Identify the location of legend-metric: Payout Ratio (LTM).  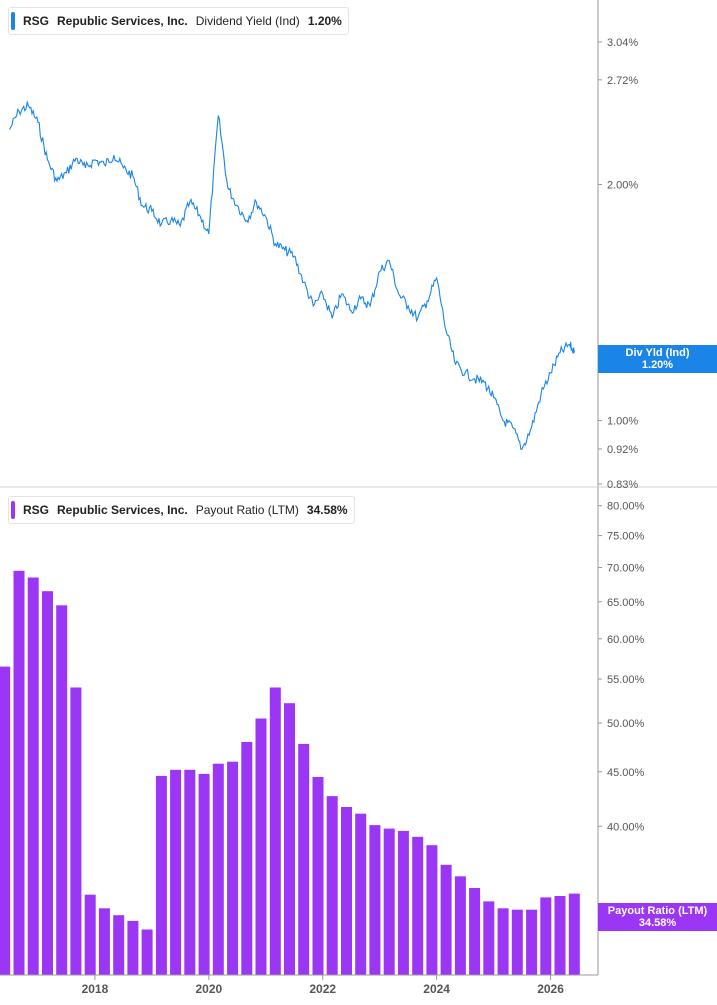
(247, 510).